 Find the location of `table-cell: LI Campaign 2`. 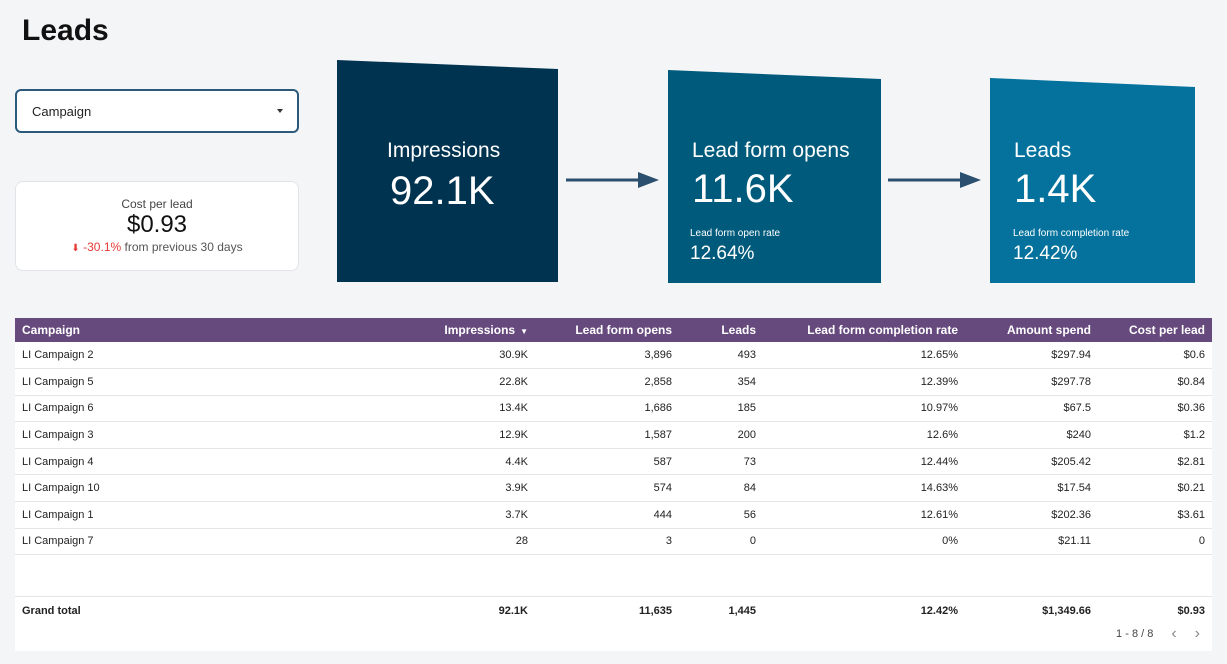

table-cell: LI Campaign 2 is located at coordinates (58, 355).